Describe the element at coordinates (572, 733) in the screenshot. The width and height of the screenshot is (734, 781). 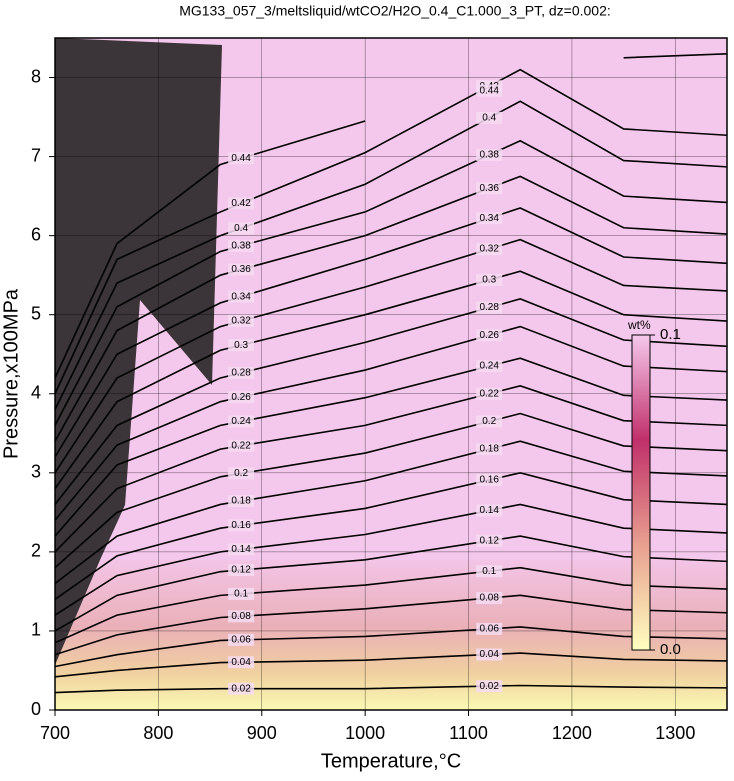
I see `x-tick-label: 1200` at that location.